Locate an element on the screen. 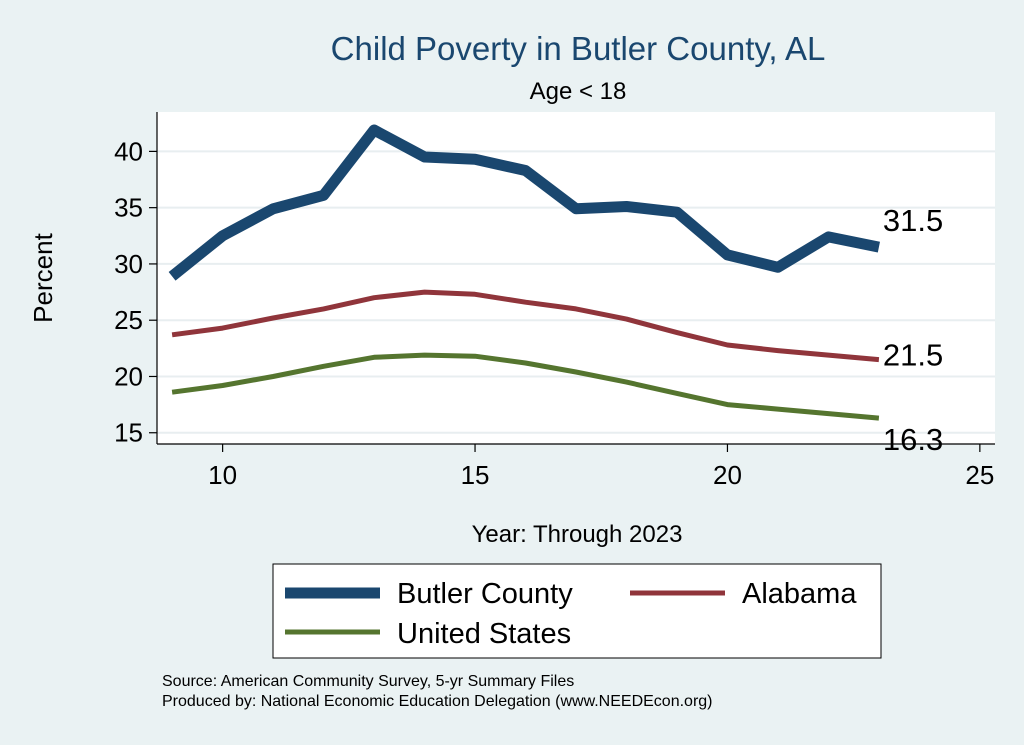 Image resolution: width=1024 pixels, height=745 pixels. legend-item-butler-county: Butler County is located at coordinates (429, 594).